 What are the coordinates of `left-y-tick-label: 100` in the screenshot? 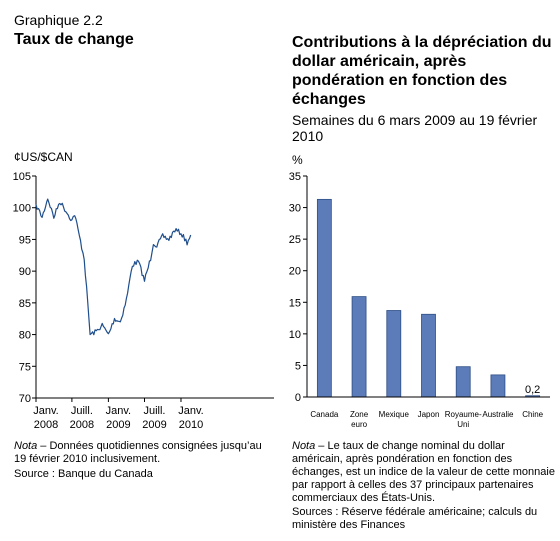 It's located at (22, 209).